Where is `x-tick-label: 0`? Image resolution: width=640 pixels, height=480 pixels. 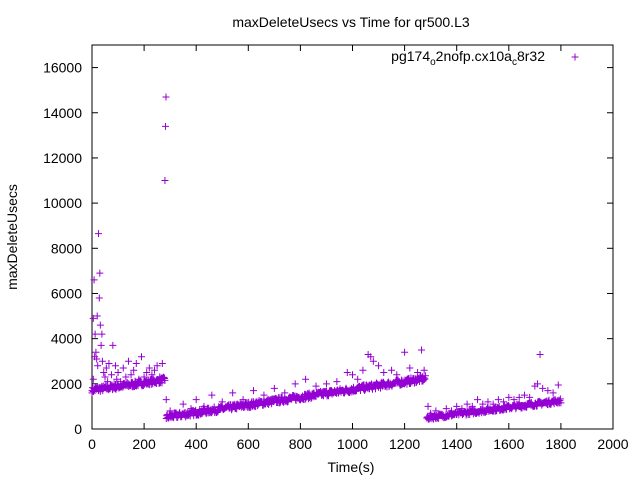
x-tick-label: 0 is located at coordinates (92, 444).